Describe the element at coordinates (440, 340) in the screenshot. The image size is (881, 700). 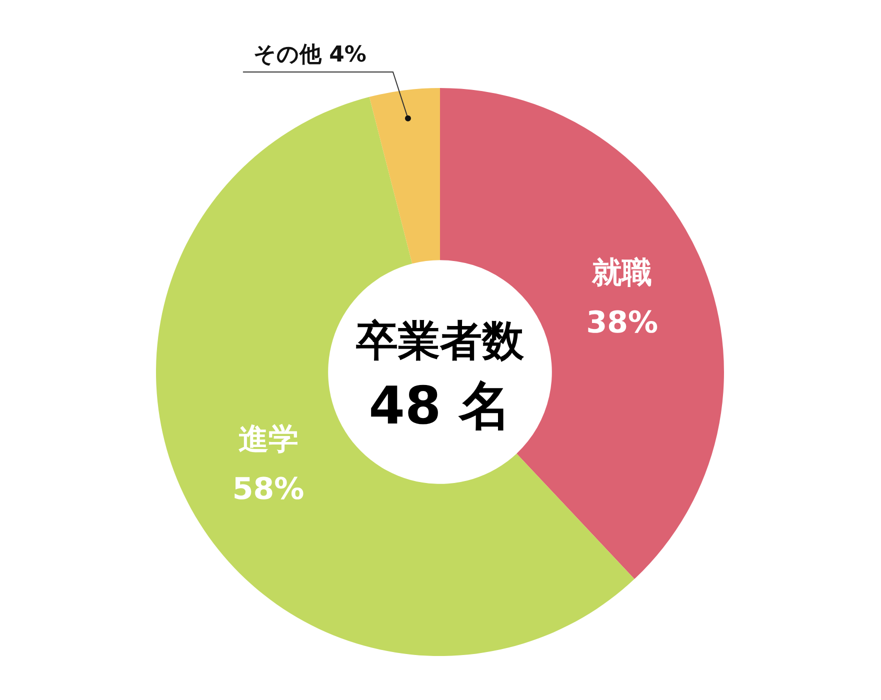
I see `text: 卒業者数` at that location.